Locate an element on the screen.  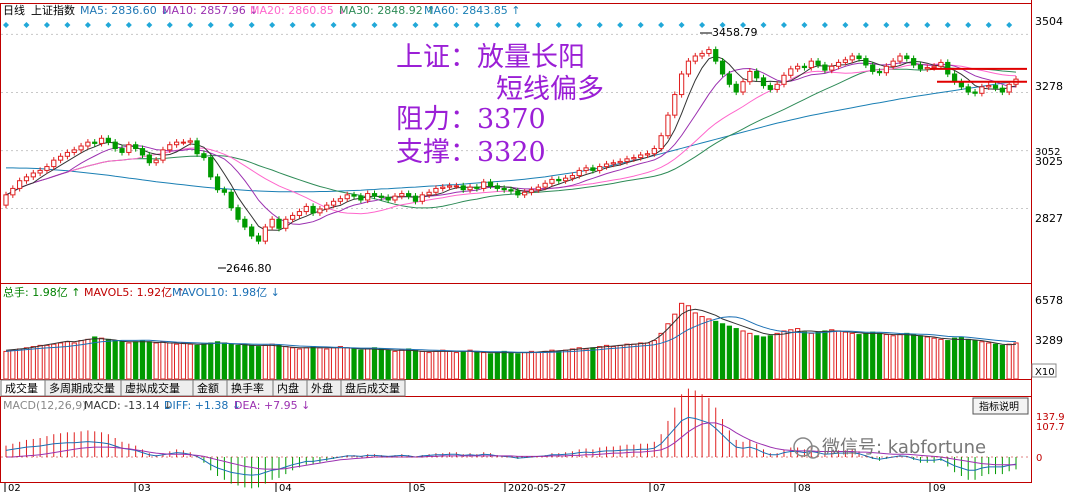
tab-4: 换手率 is located at coordinates (250, 388).